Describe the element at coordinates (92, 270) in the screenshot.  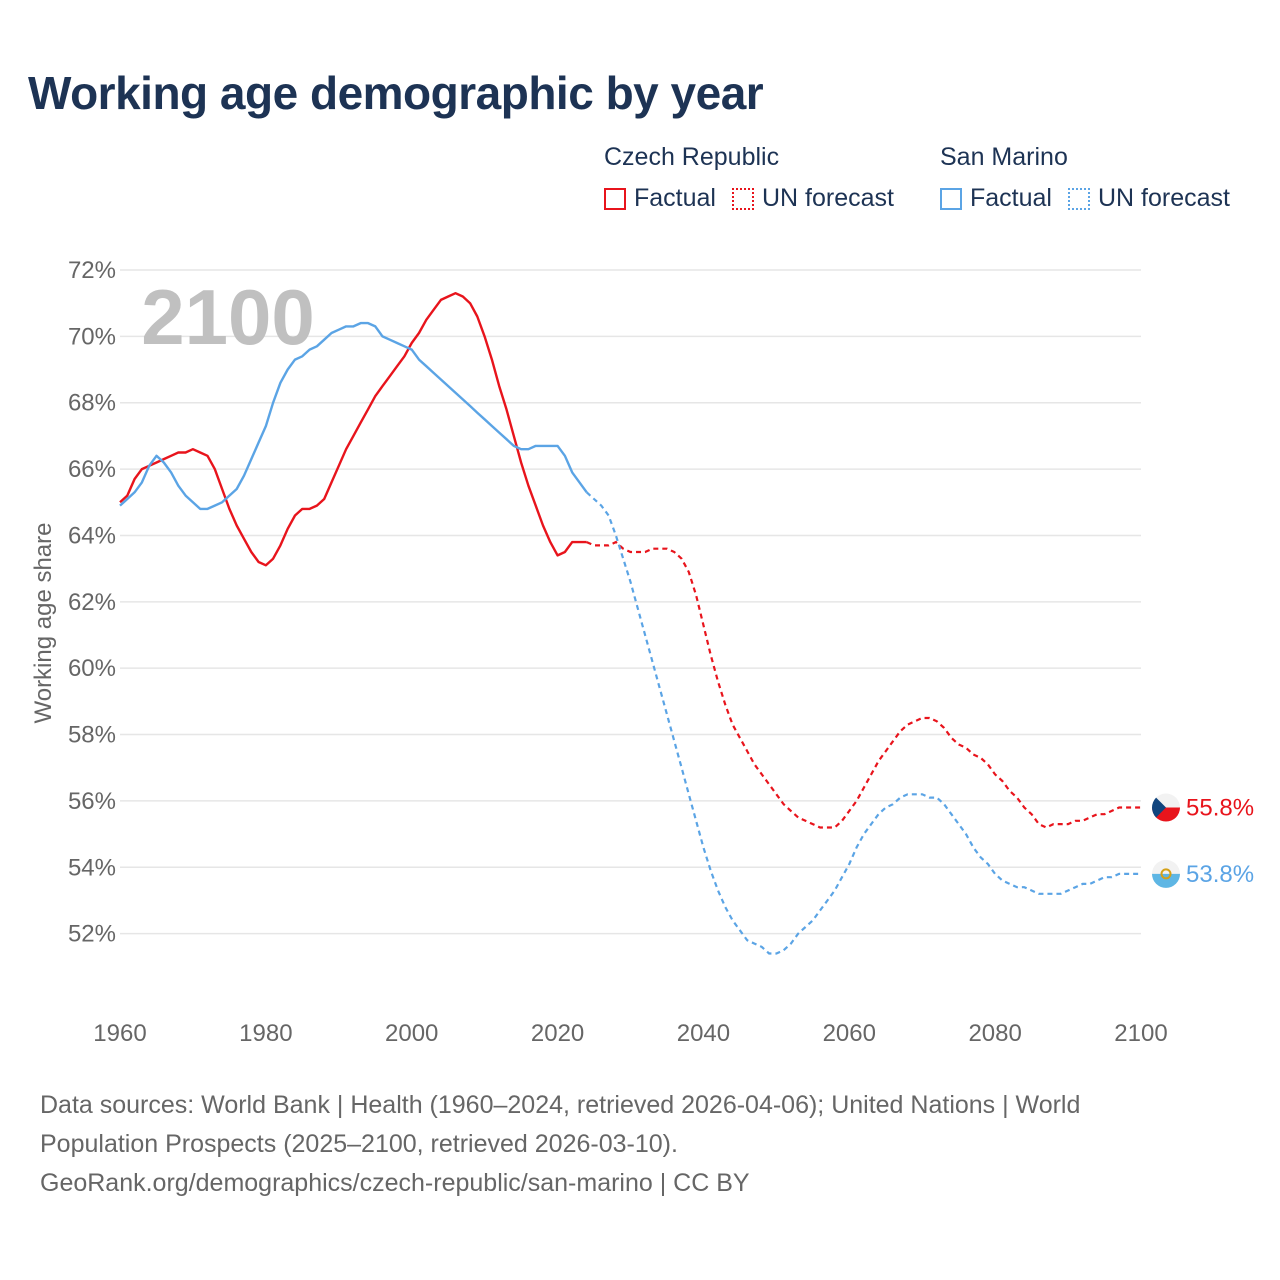
I see `y-tick-72: 72%` at that location.